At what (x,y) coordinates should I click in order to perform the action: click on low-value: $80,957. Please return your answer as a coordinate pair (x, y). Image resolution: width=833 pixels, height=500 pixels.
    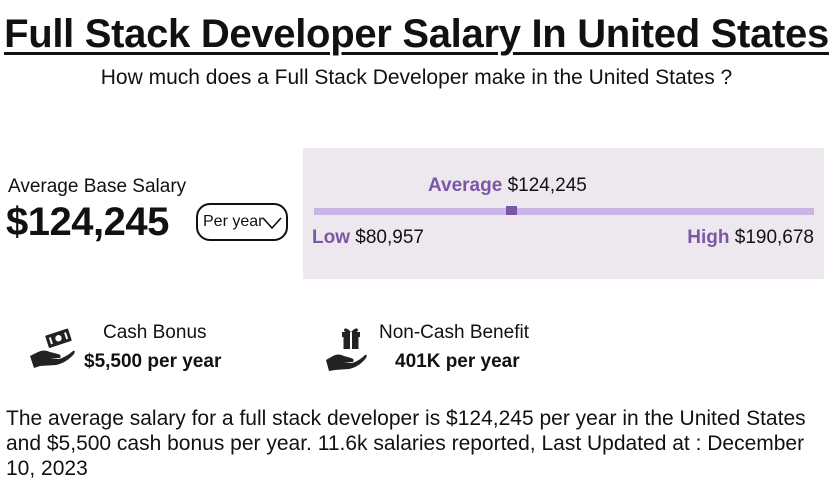
    Looking at the image, I should click on (389, 237).